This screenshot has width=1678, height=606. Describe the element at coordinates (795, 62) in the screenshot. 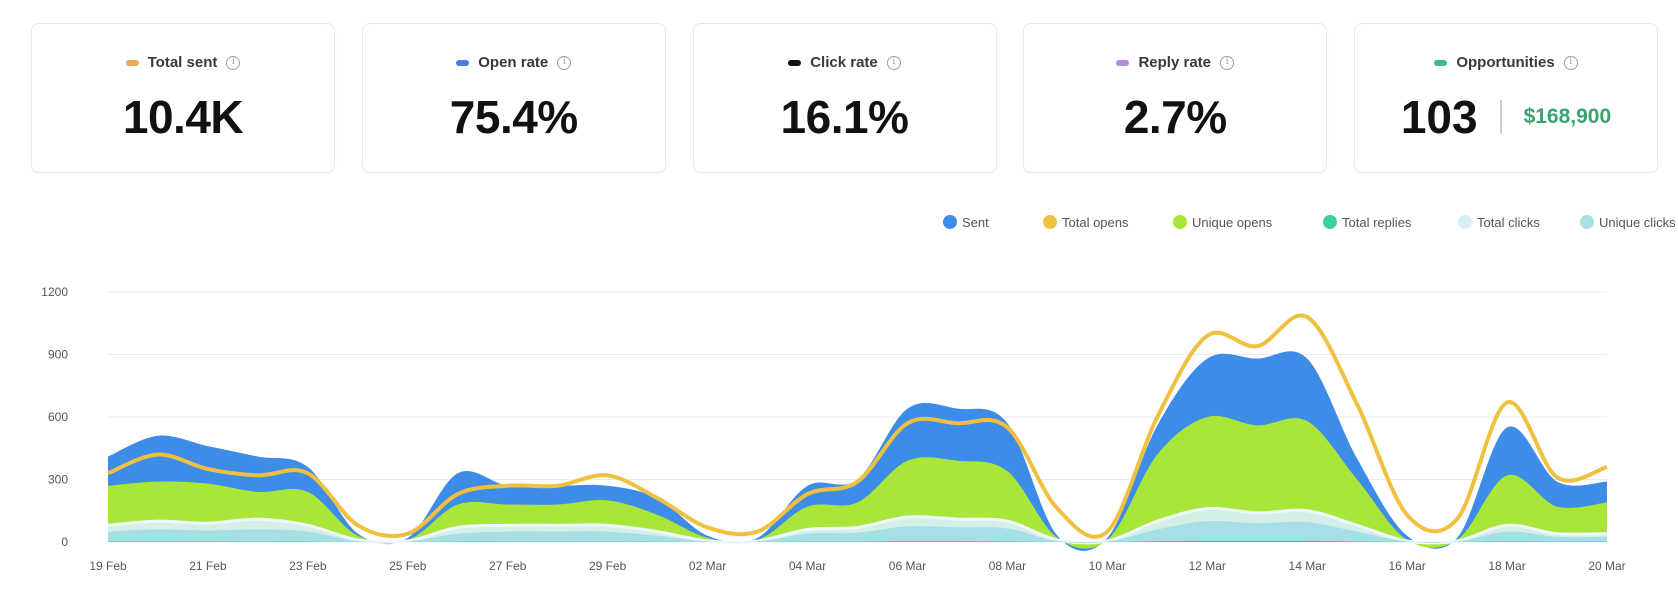

I see `click-rate-swatch` at that location.